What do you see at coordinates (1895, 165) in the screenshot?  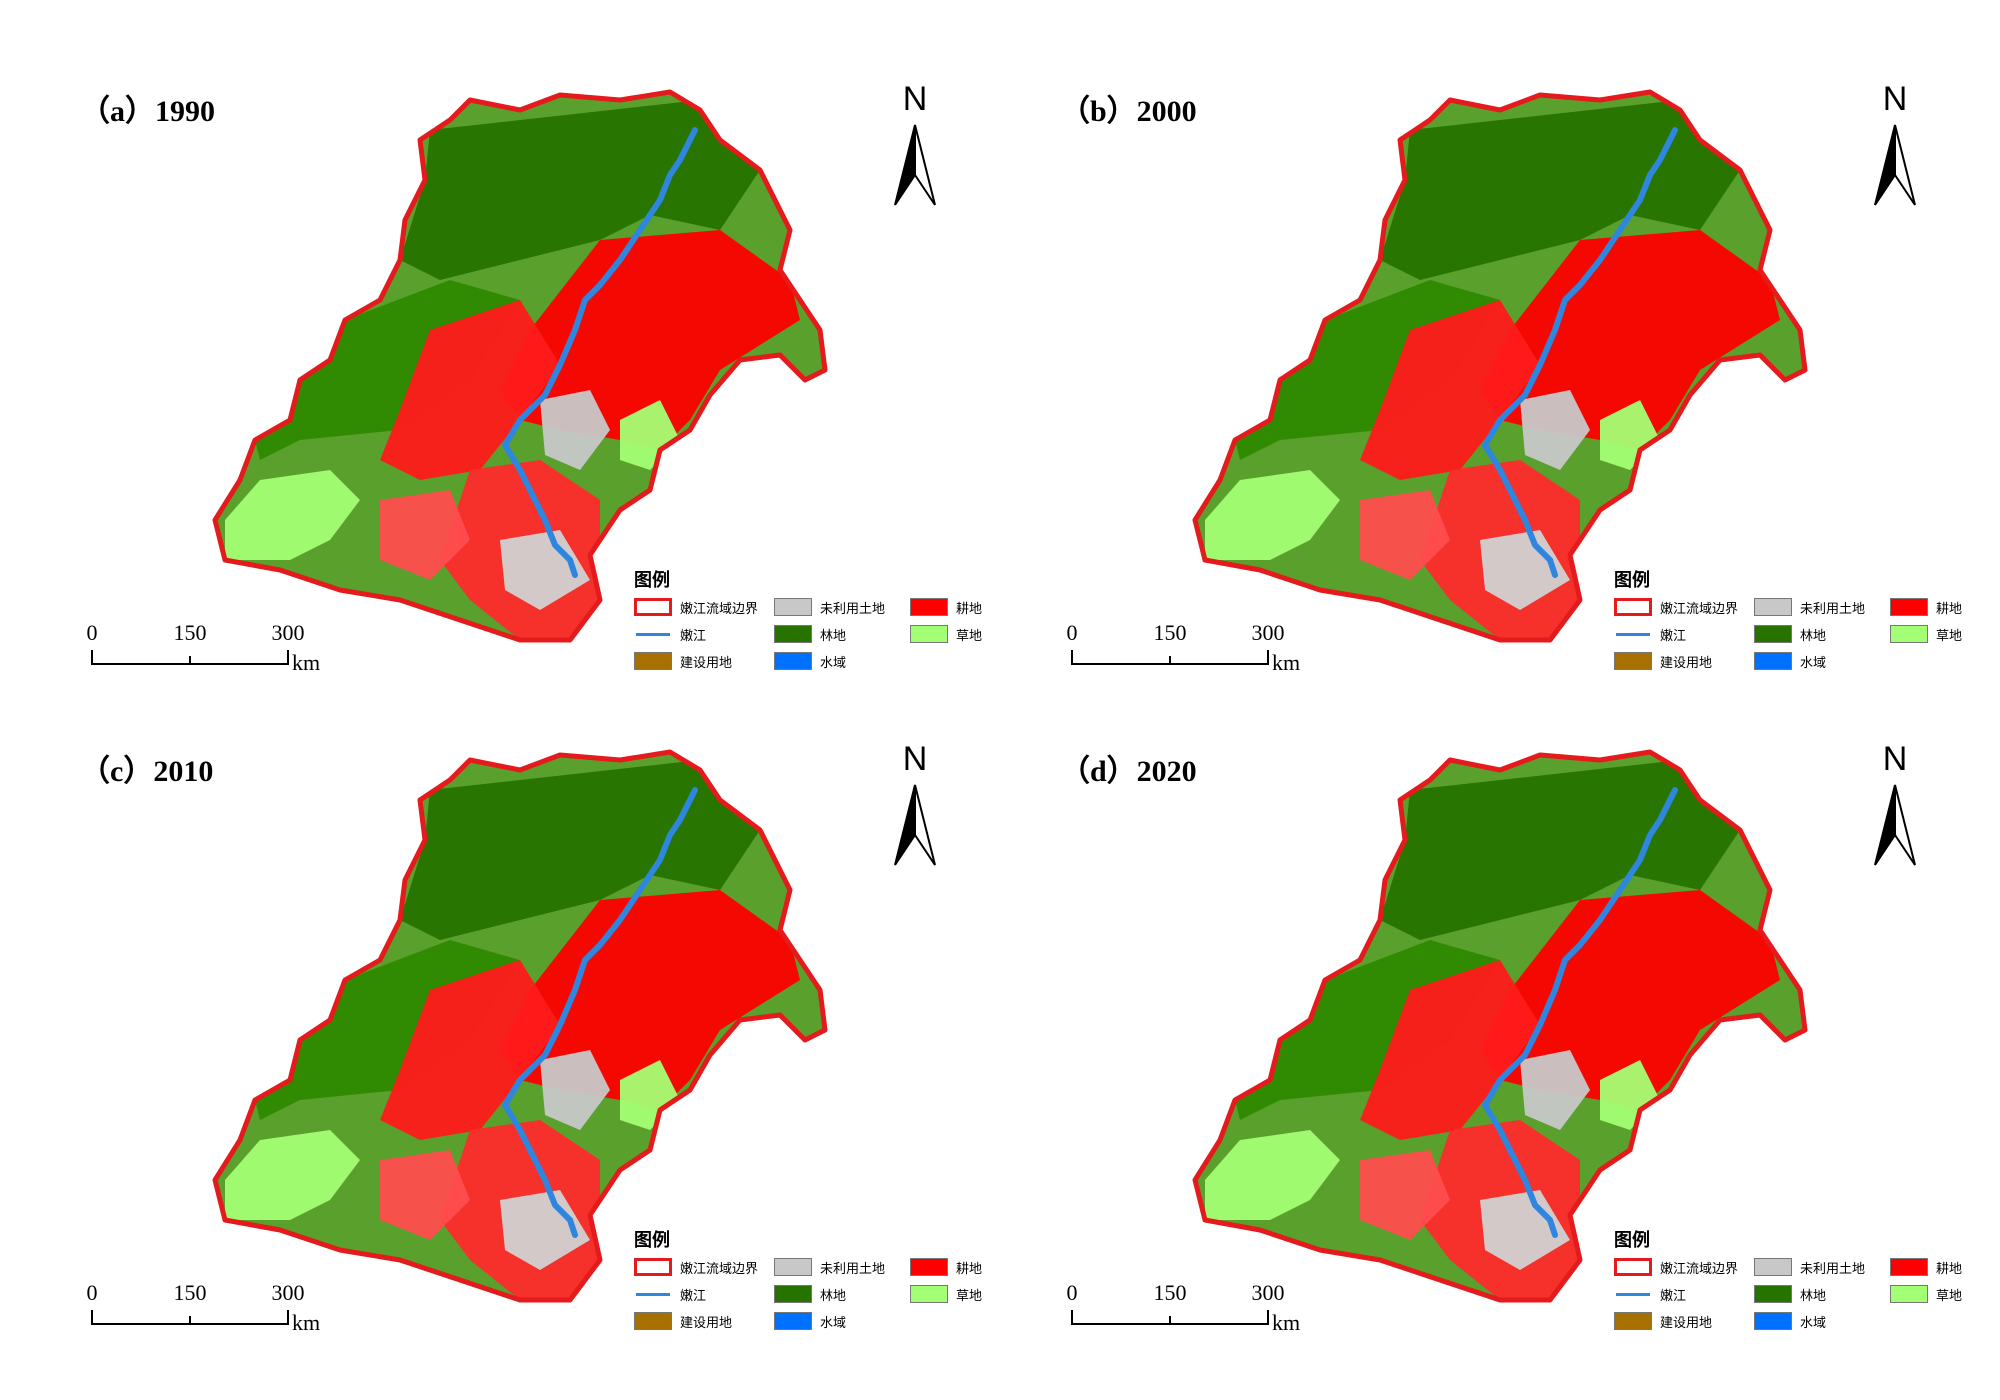 I see `north-arrow-icon` at bounding box center [1895, 165].